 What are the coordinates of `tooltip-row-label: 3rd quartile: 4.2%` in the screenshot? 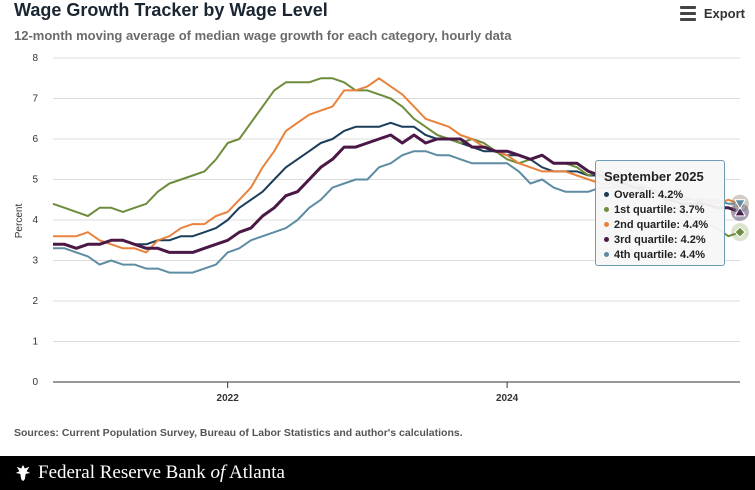 It's located at (660, 239).